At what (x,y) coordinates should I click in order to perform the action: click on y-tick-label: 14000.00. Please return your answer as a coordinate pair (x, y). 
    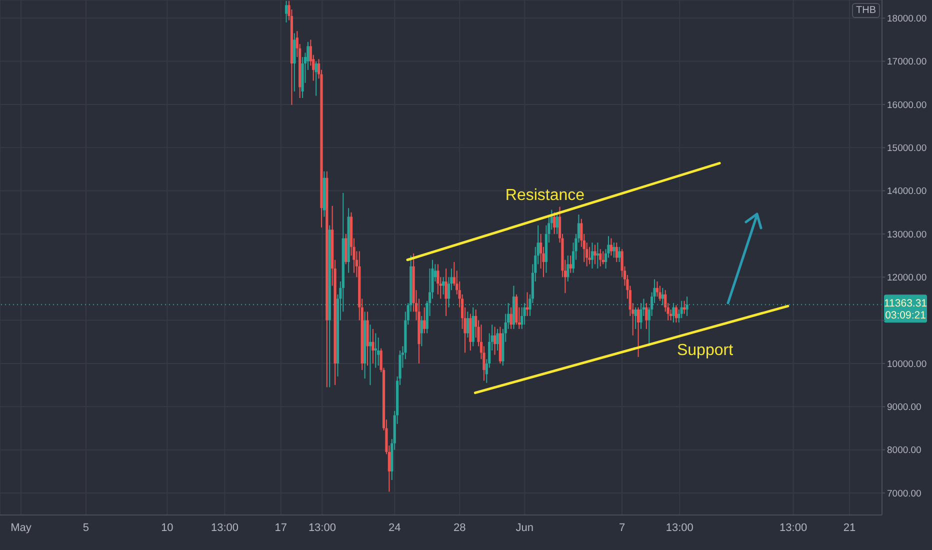
    Looking at the image, I should click on (907, 192).